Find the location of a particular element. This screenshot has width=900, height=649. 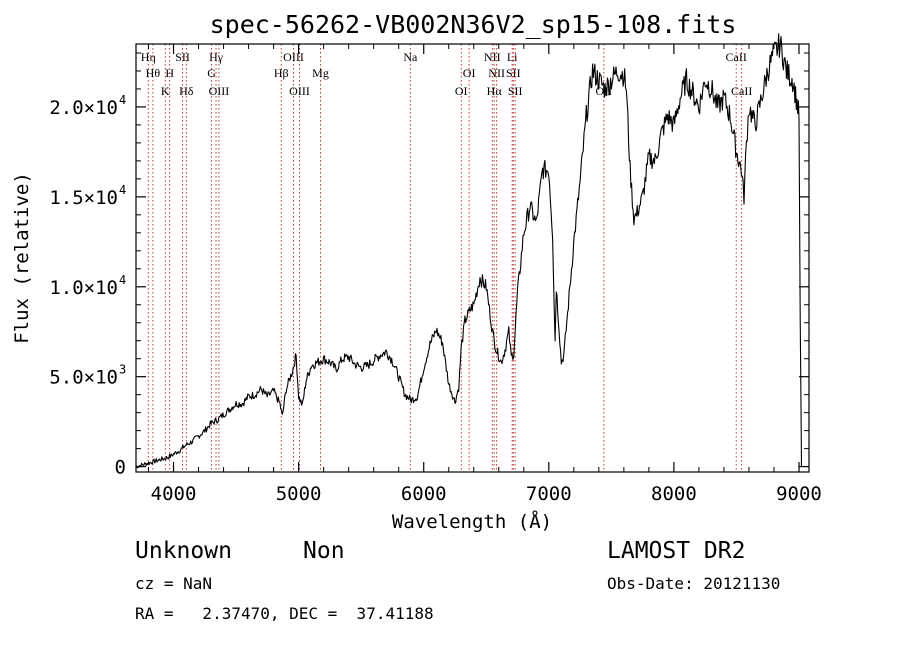

spectral-line-label: Hα is located at coordinates (495, 91).